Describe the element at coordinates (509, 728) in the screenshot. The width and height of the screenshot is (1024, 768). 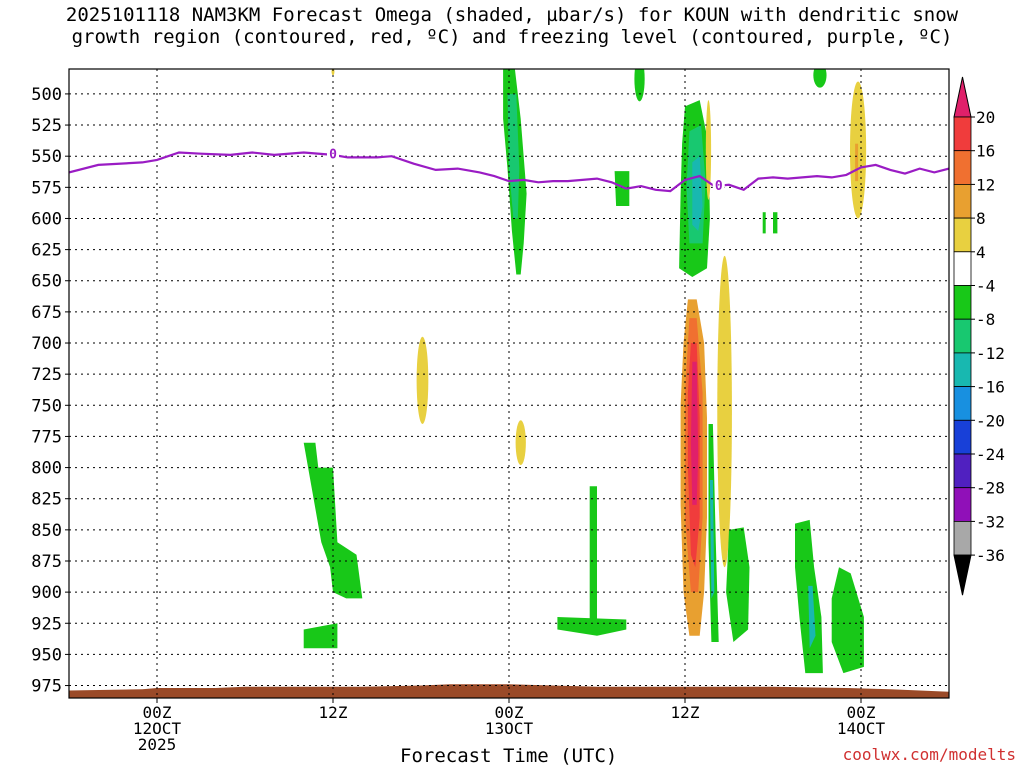
I see `x-tick-label-2-1: 13OCT` at that location.